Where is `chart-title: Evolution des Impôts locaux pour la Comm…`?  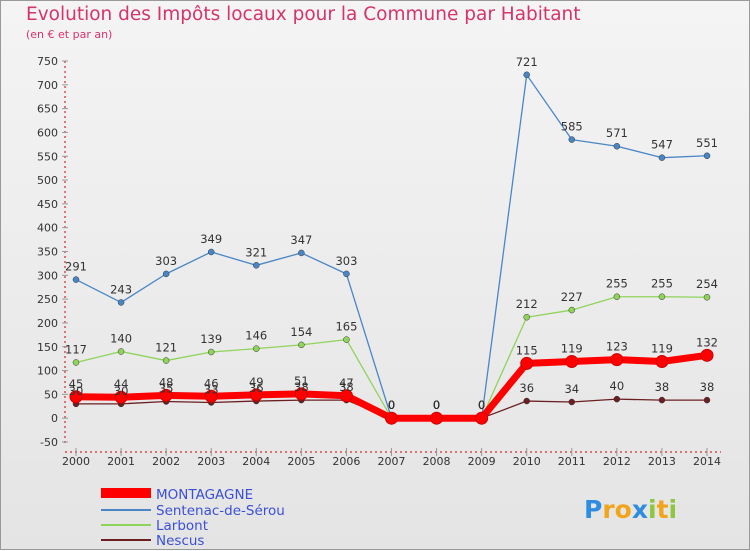
chart-title: Evolution des Impôts locaux pour la Comm… is located at coordinates (303, 14).